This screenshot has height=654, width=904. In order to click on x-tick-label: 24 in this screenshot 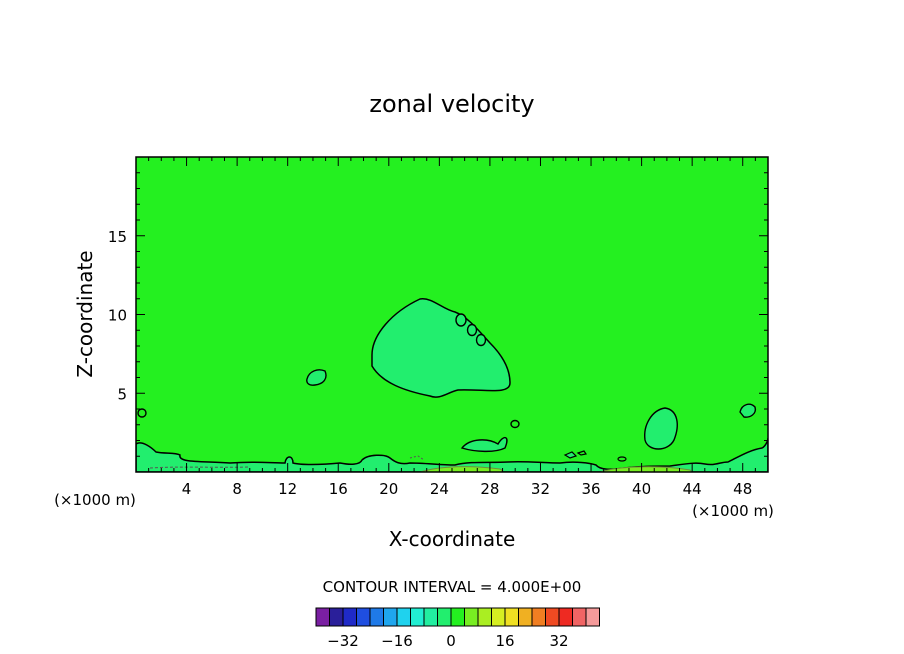, I will do `click(439, 489)`.